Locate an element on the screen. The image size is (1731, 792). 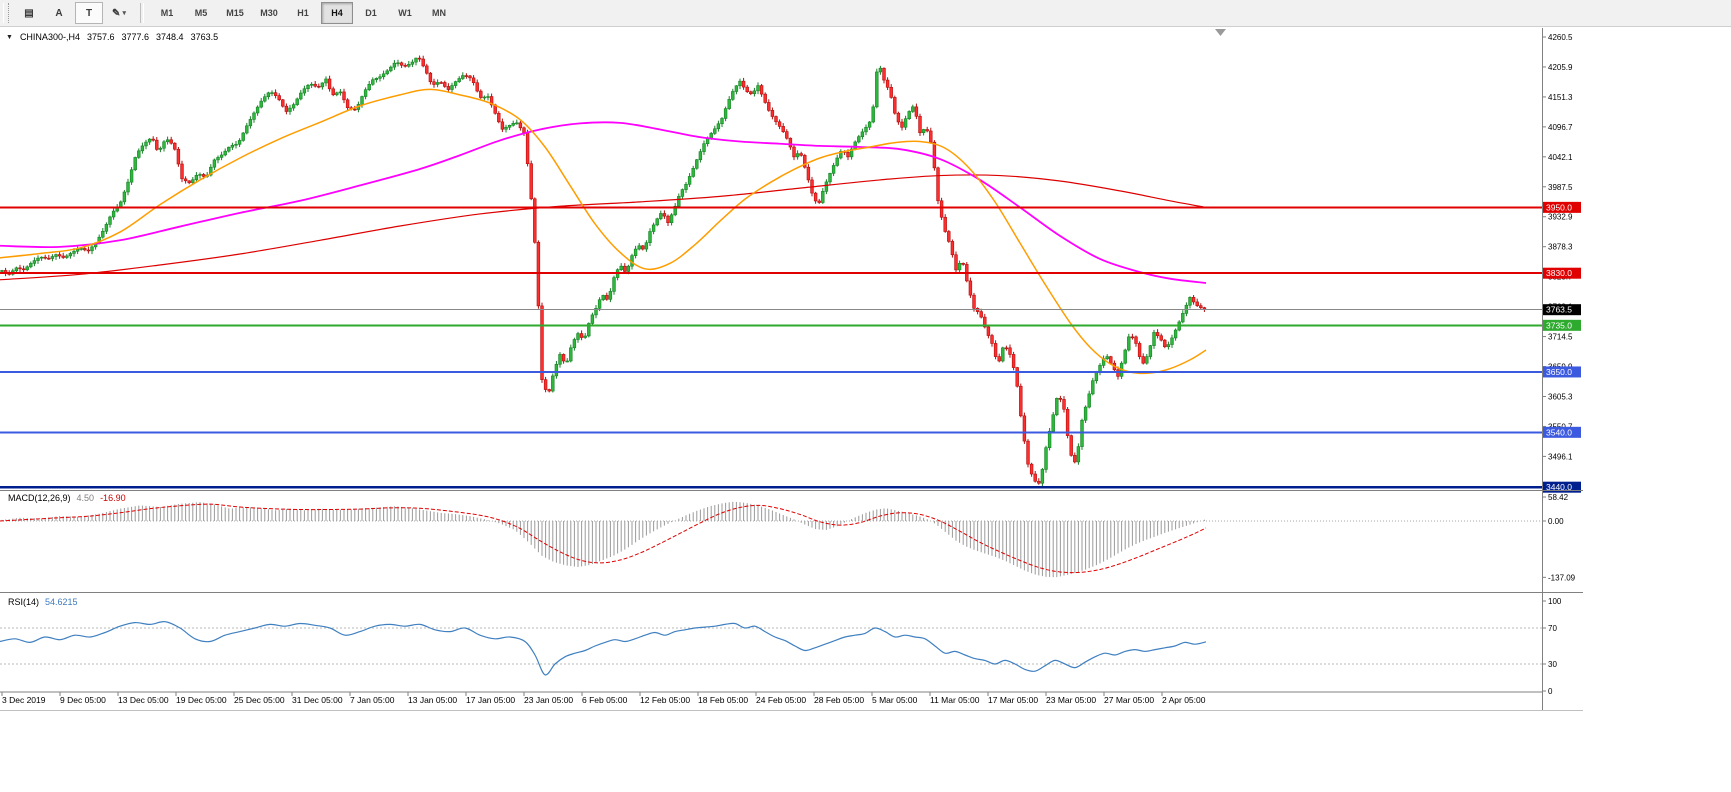
svg-text: 3650.0 is located at coordinates (1559, 372).